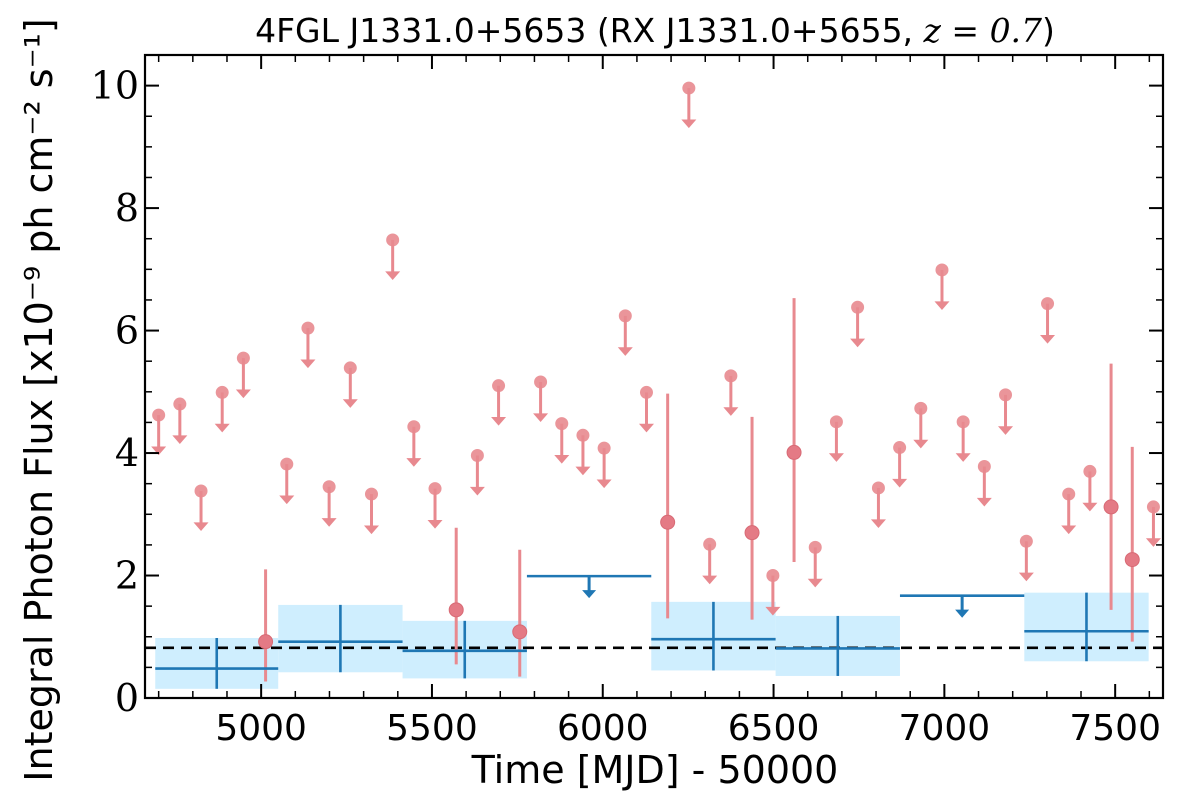 Image resolution: width=1200 pixels, height=800 pixels. I want to click on chart-title-math: z = 0.7, so click(983, 30).